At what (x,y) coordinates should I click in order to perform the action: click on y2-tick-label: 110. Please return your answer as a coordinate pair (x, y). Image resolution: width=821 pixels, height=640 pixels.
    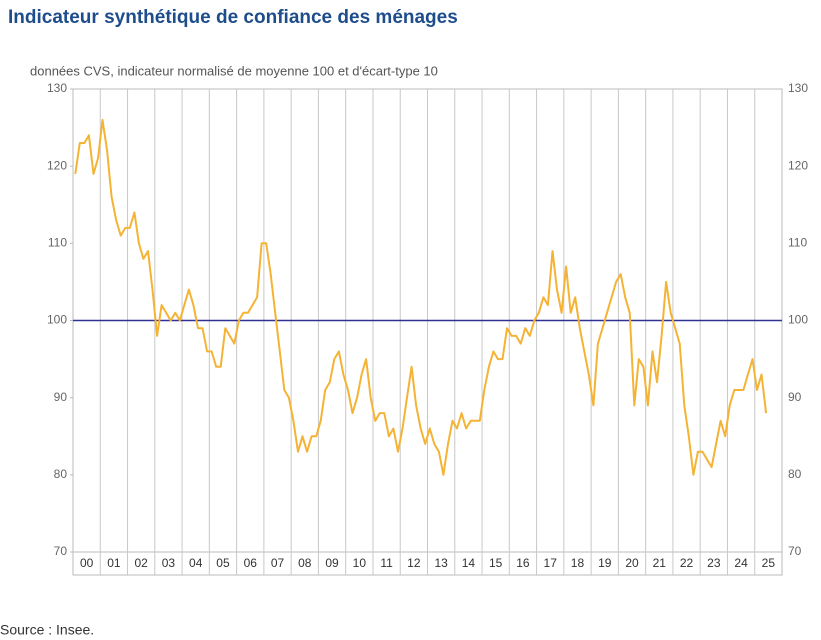
    Looking at the image, I should click on (797, 243).